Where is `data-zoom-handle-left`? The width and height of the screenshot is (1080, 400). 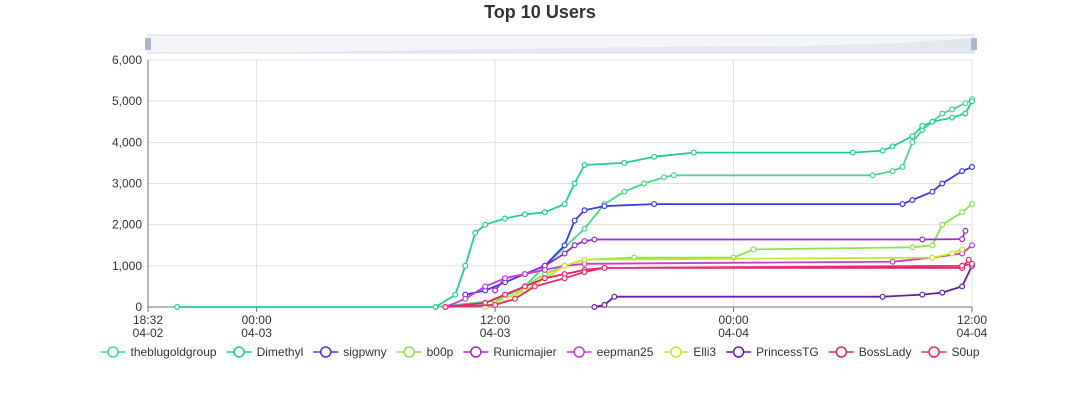 data-zoom-handle-left is located at coordinates (148, 44).